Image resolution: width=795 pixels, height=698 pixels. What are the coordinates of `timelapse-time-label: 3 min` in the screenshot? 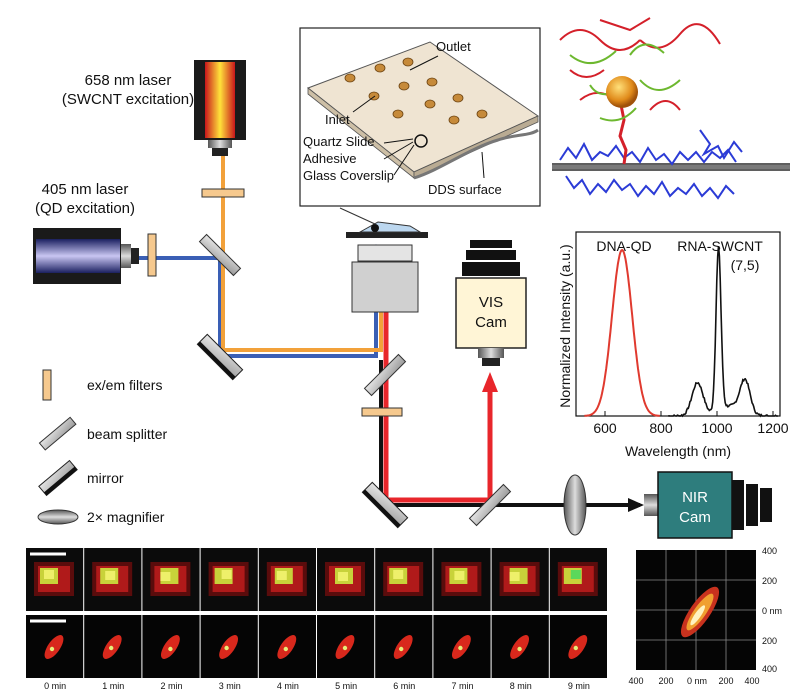 It's located at (230, 686).